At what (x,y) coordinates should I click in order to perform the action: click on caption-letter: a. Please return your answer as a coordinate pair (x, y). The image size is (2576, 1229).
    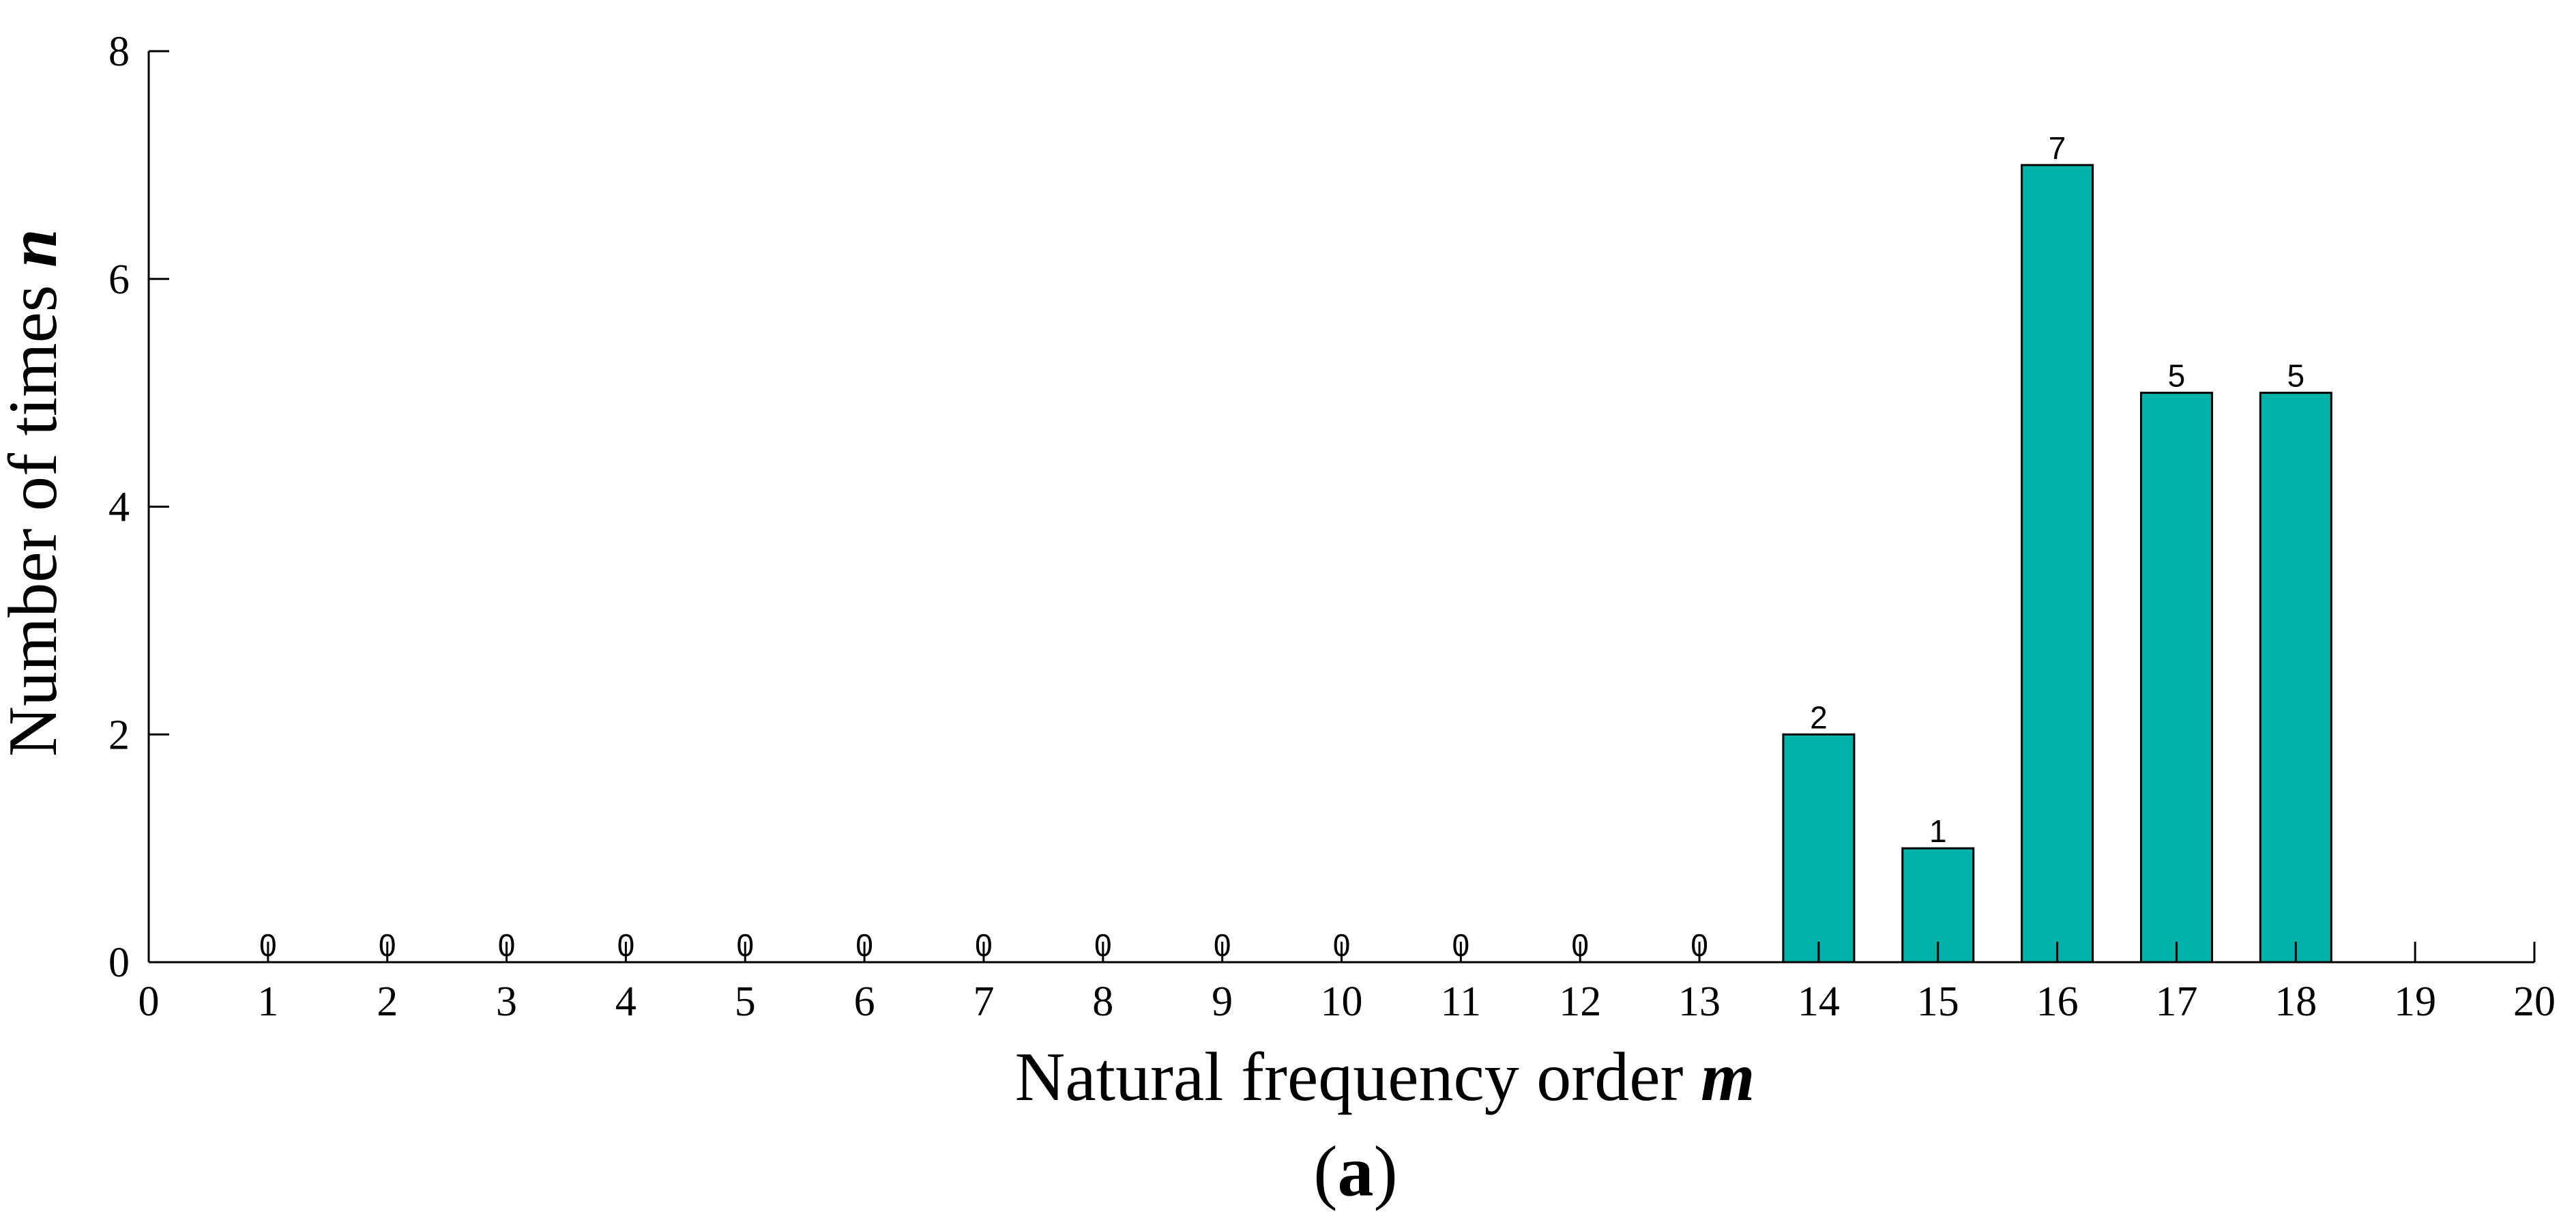
    Looking at the image, I should click on (1356, 1171).